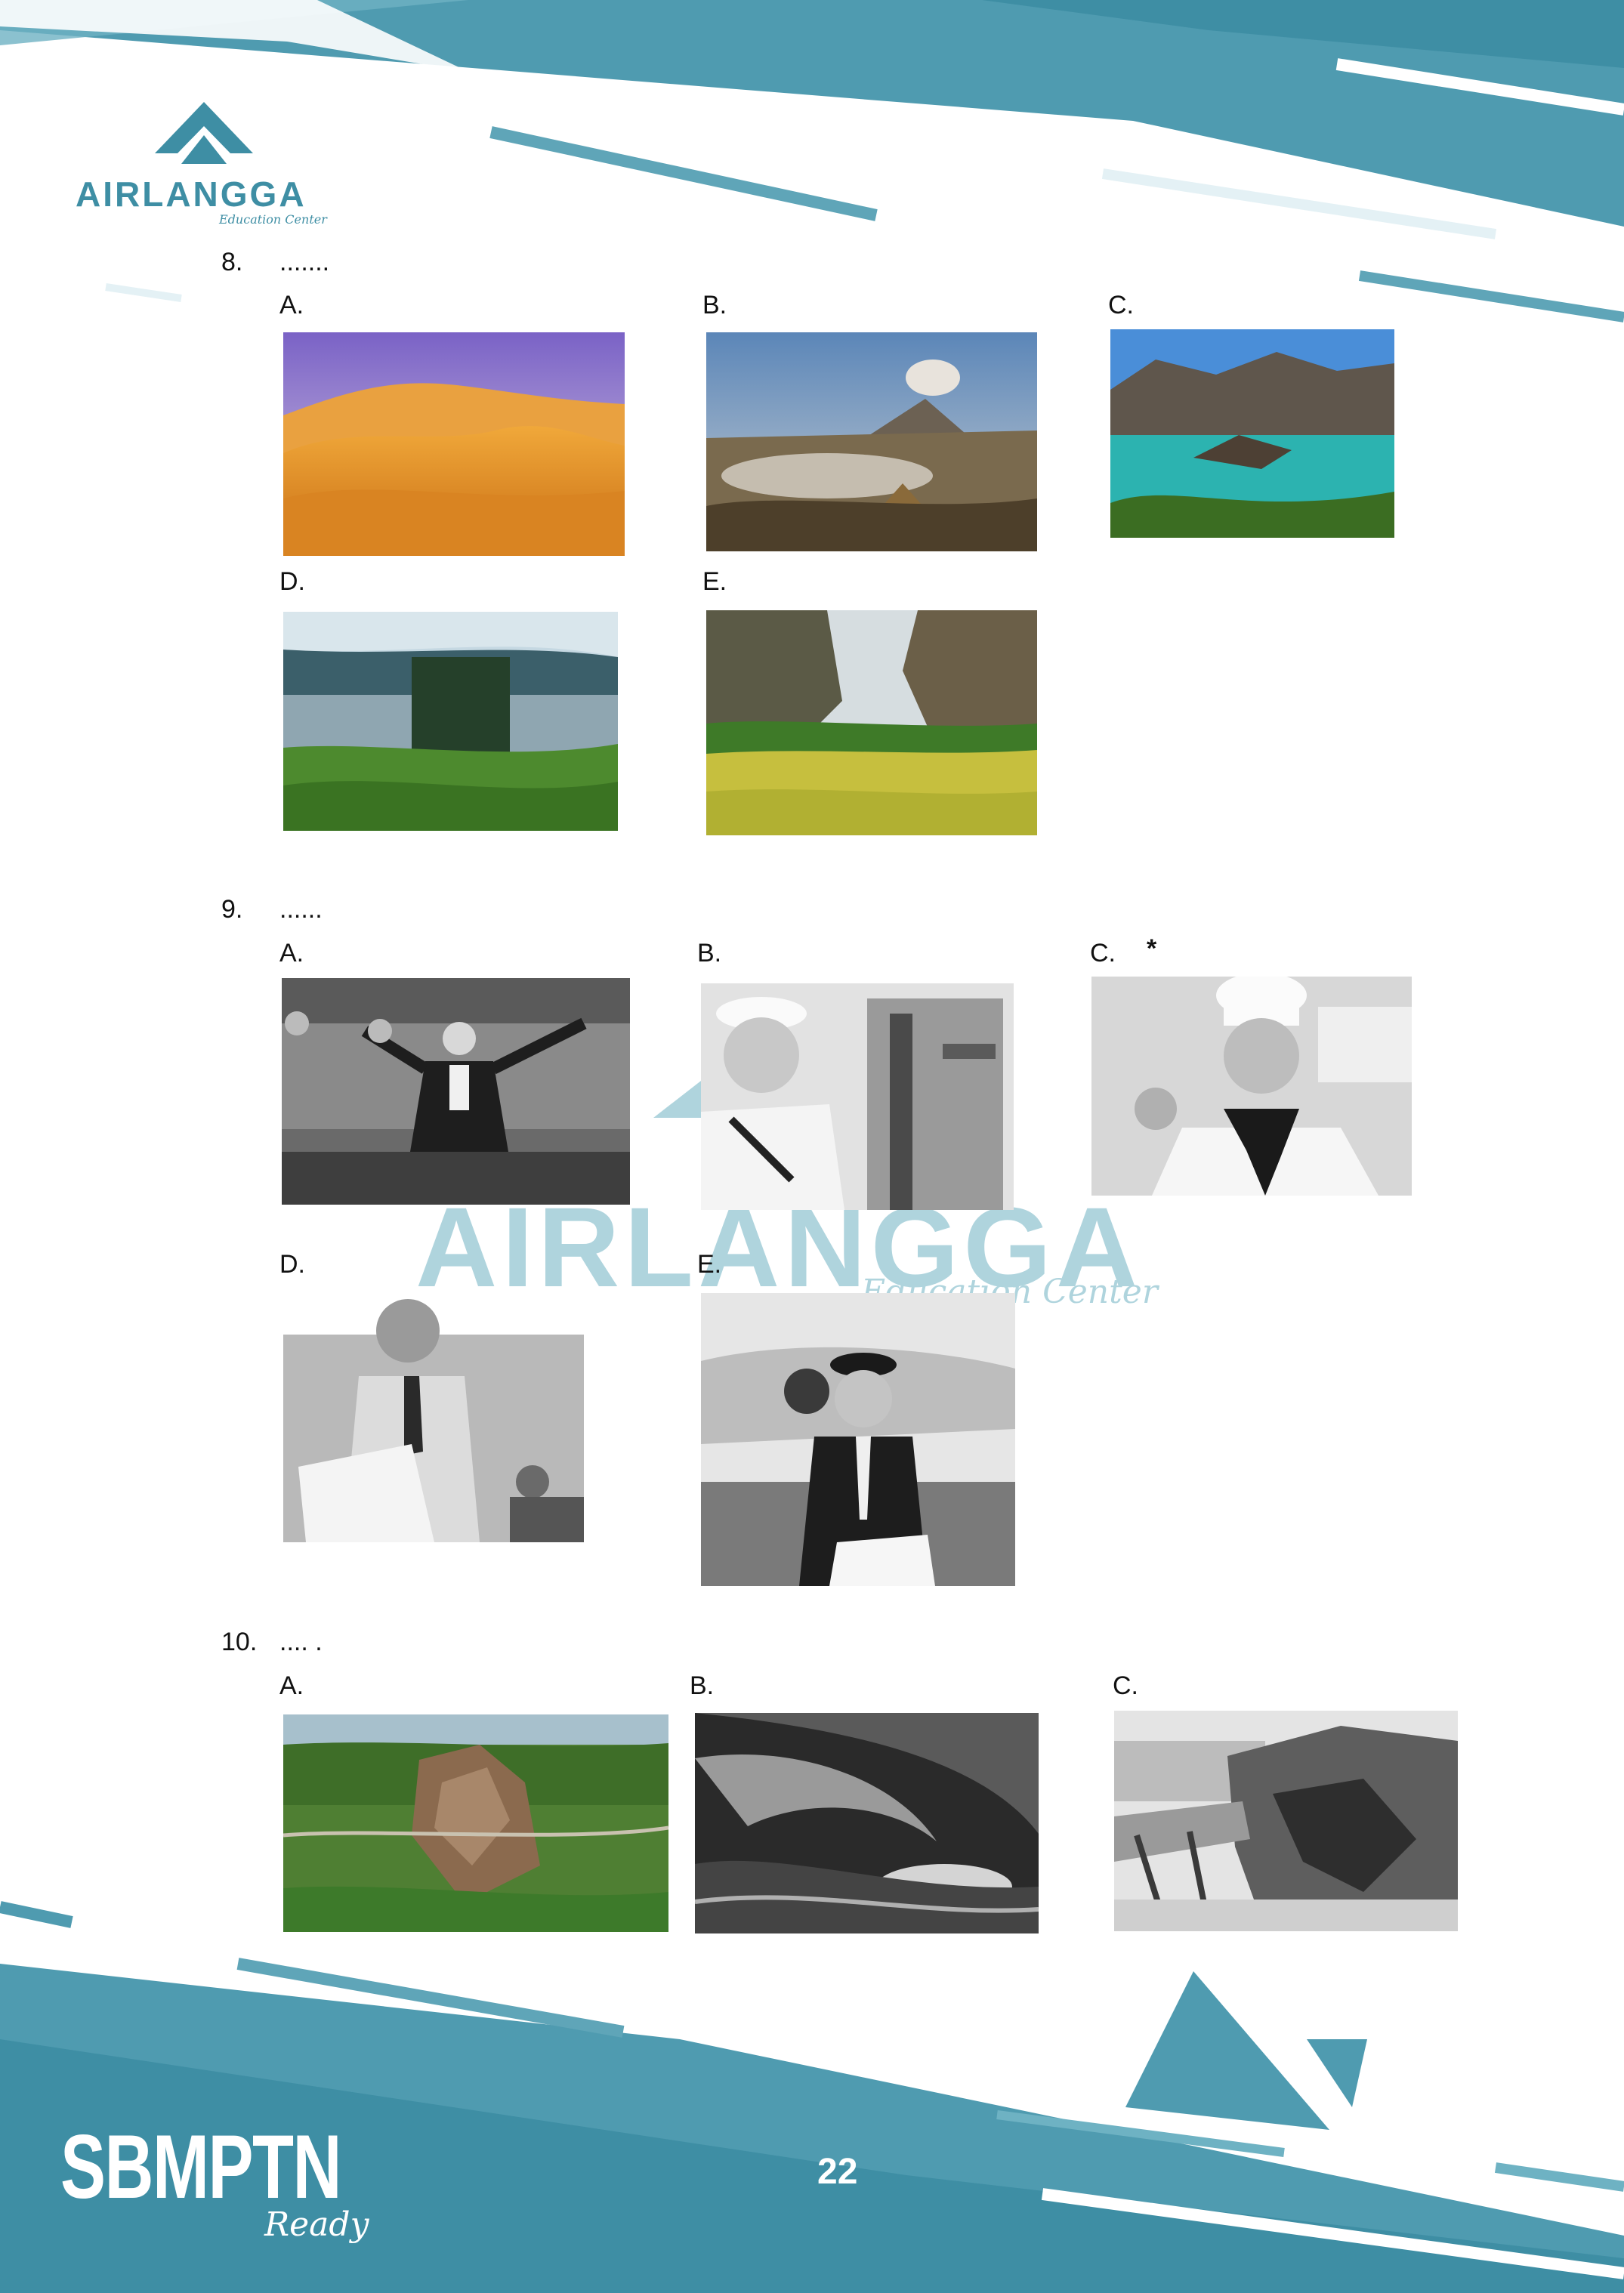 The width and height of the screenshot is (1624, 2293). What do you see at coordinates (232, 262) in the screenshot?
I see `question-8-number: 8.` at bounding box center [232, 262].